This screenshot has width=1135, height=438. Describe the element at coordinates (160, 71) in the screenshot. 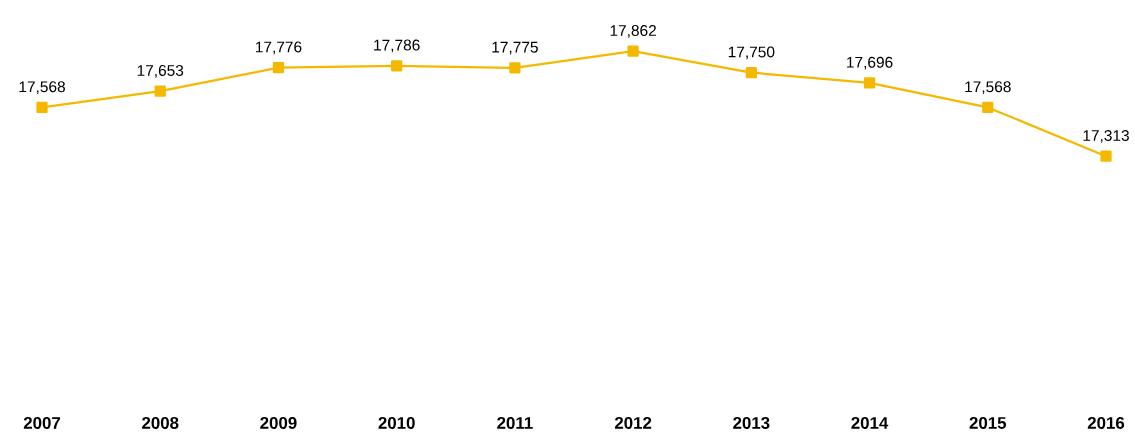

I see `data-label: 17,653` at that location.